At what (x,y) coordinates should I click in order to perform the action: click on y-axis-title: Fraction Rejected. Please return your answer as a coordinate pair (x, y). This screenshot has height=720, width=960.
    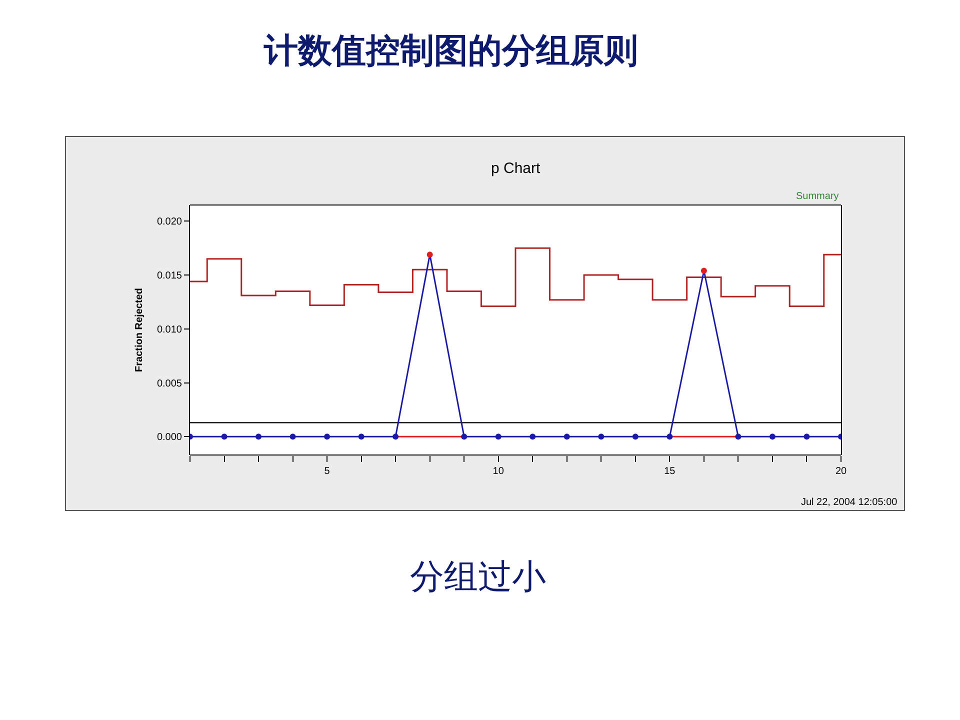
    Looking at the image, I should click on (139, 330).